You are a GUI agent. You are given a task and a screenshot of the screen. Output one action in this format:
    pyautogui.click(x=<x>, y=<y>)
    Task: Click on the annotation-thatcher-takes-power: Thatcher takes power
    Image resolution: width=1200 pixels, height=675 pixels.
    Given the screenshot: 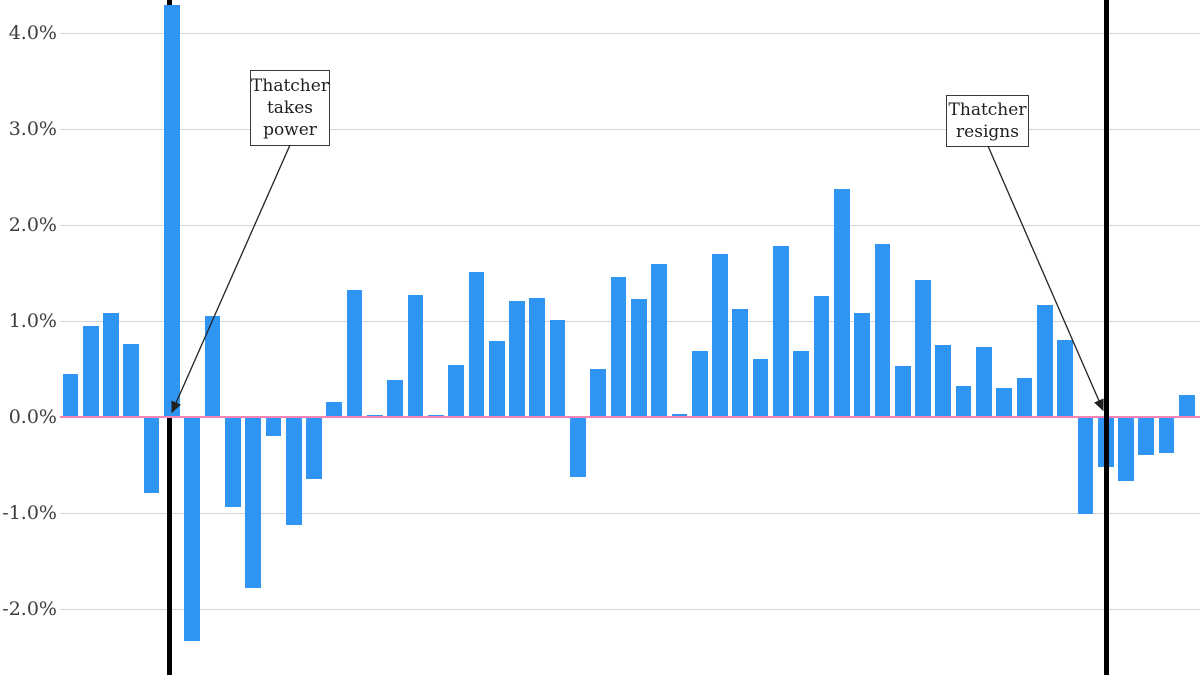 What is the action you would take?
    pyautogui.click(x=290, y=108)
    